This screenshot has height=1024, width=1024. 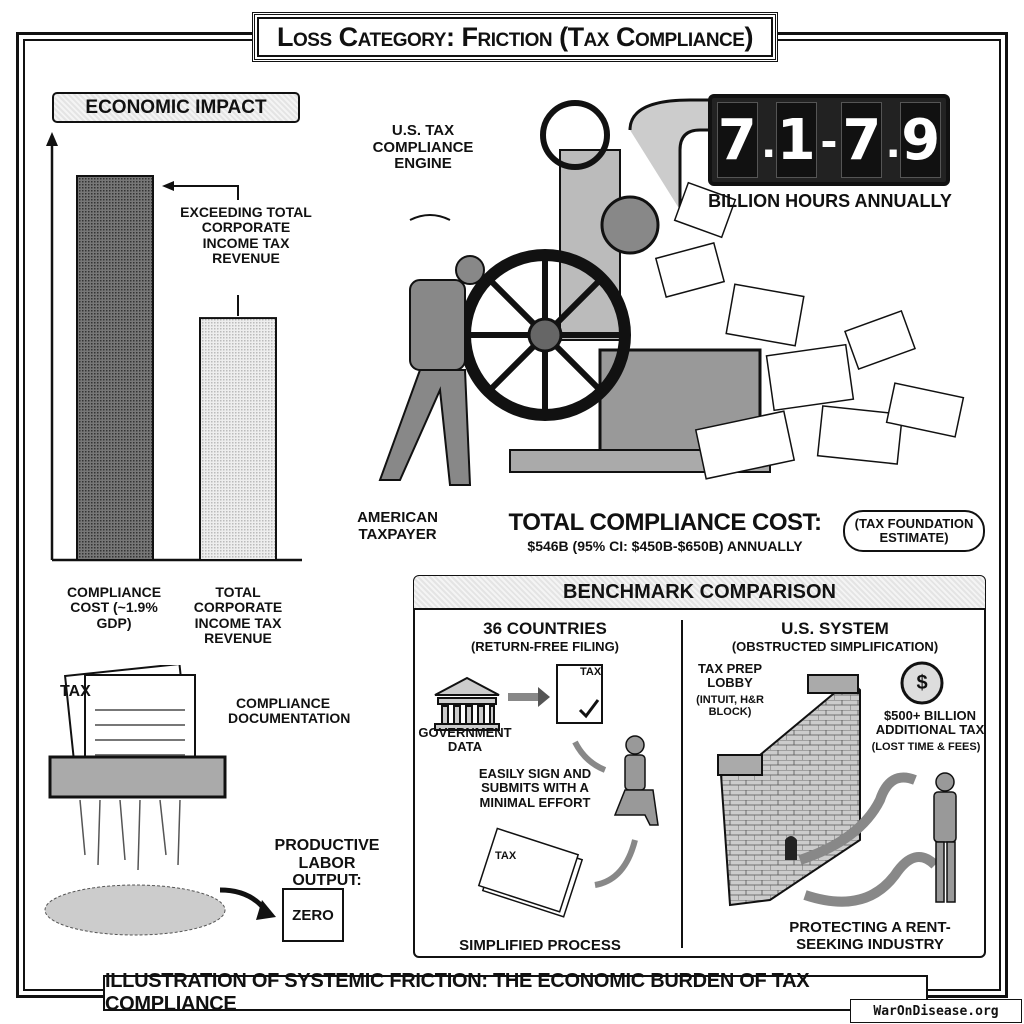 I want to click on left-subtitle: (RETURN-FREE FILING), so click(x=545, y=646).